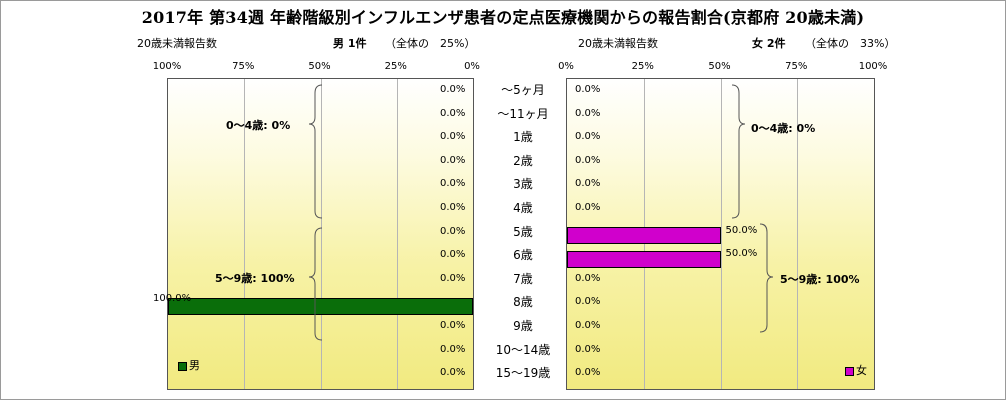  I want to click on right-tick-label: 75%, so click(796, 66).